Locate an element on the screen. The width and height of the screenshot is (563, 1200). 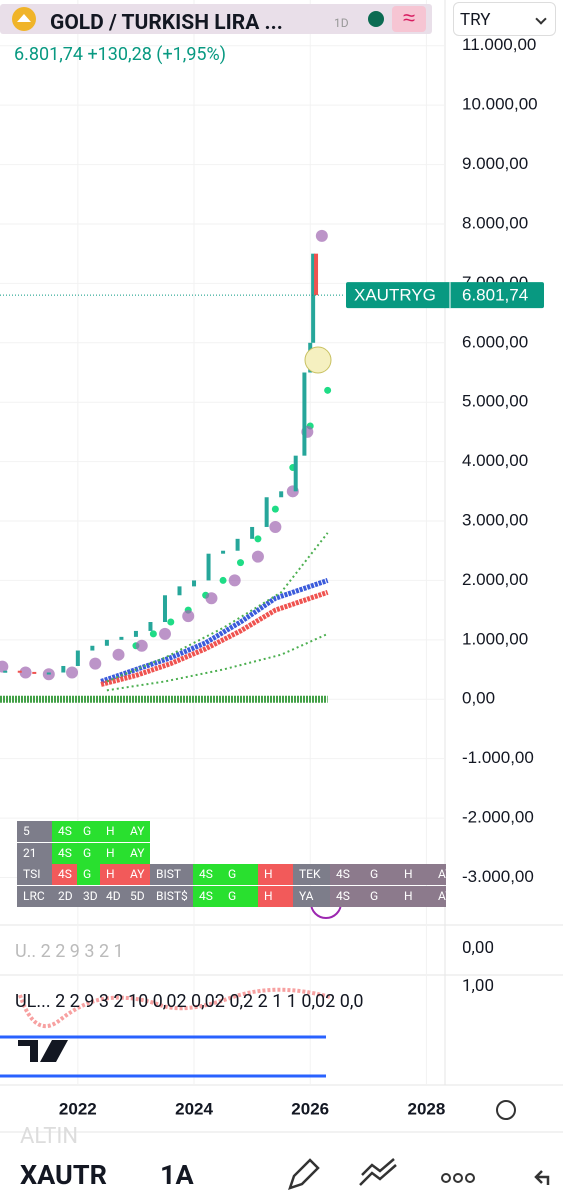
table-cell: TEK is located at coordinates (311, 874).